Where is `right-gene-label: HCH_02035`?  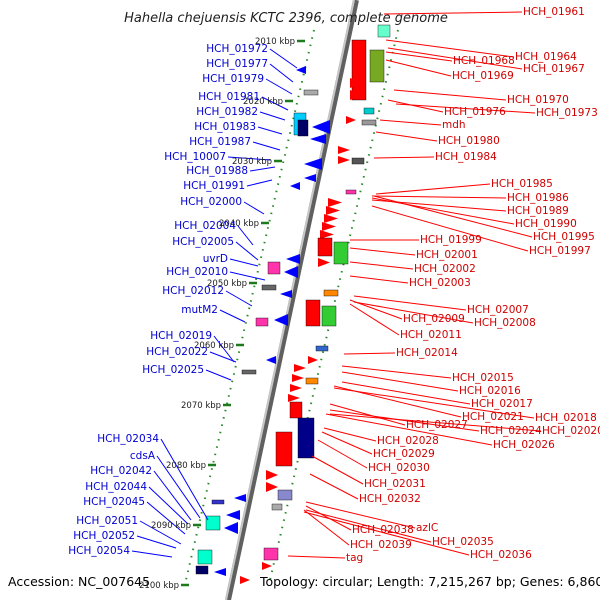 right-gene-label: HCH_02035 is located at coordinates (463, 542).